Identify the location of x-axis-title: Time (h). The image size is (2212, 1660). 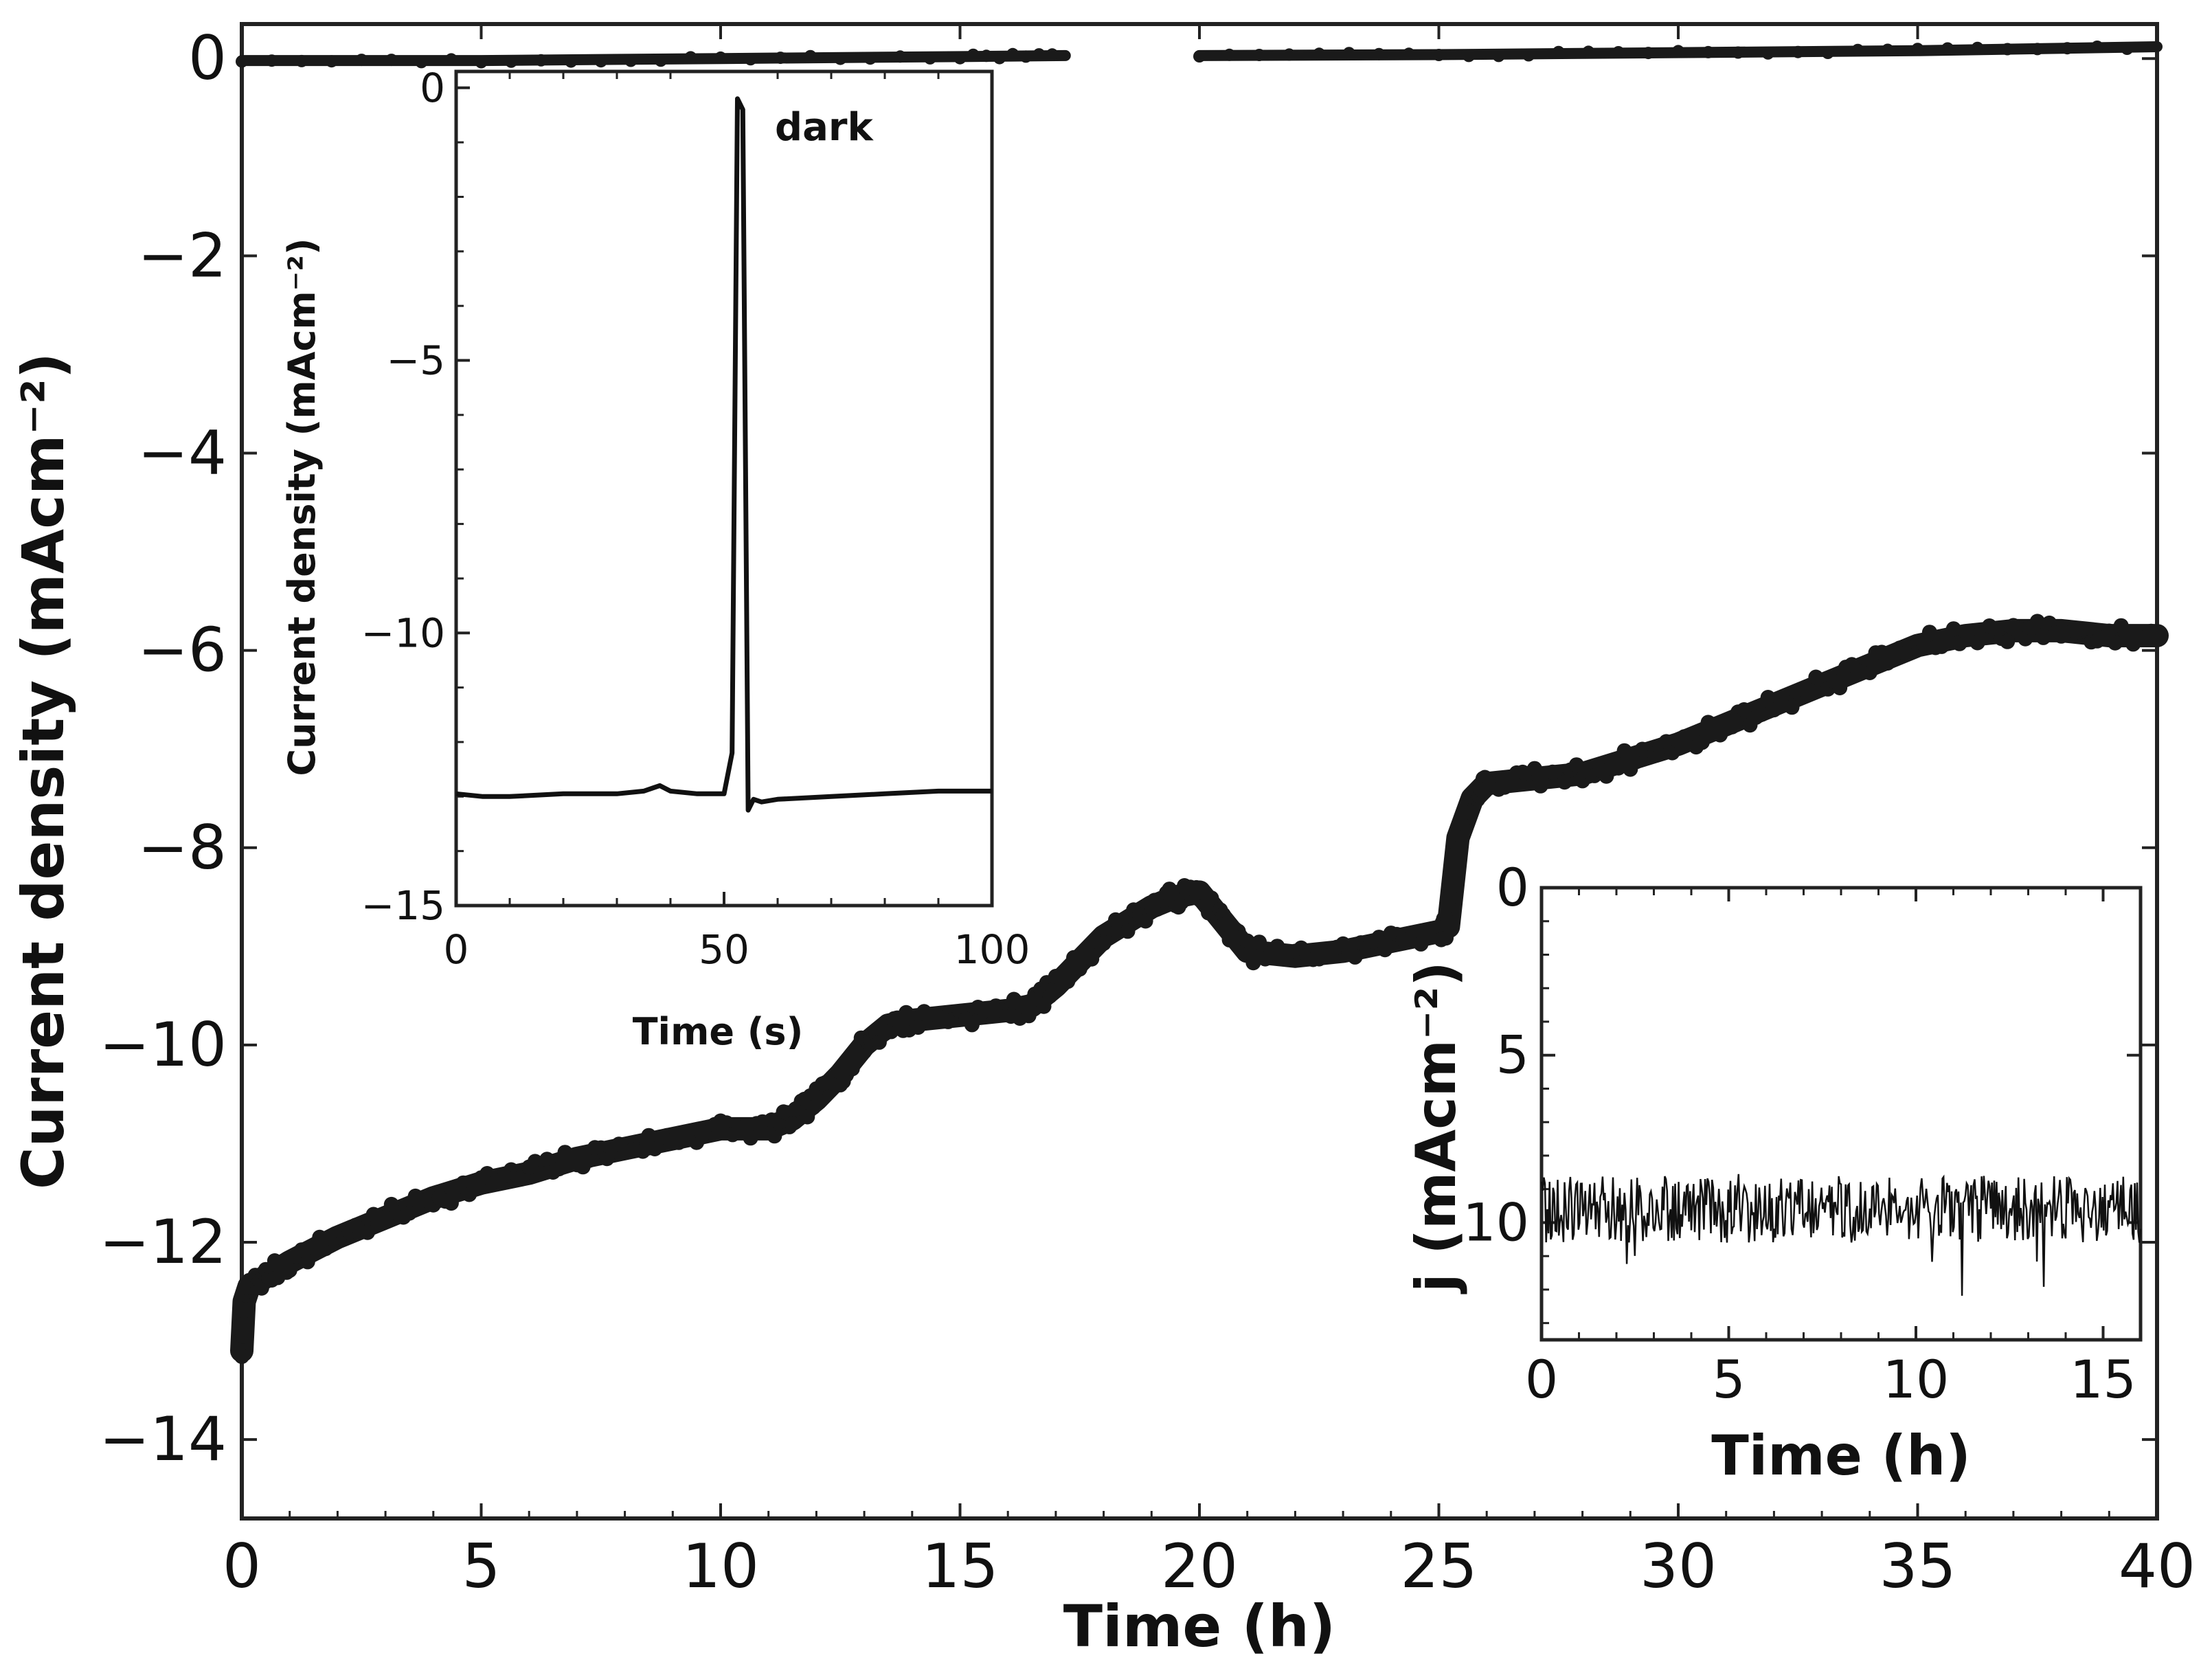
(1841, 1456).